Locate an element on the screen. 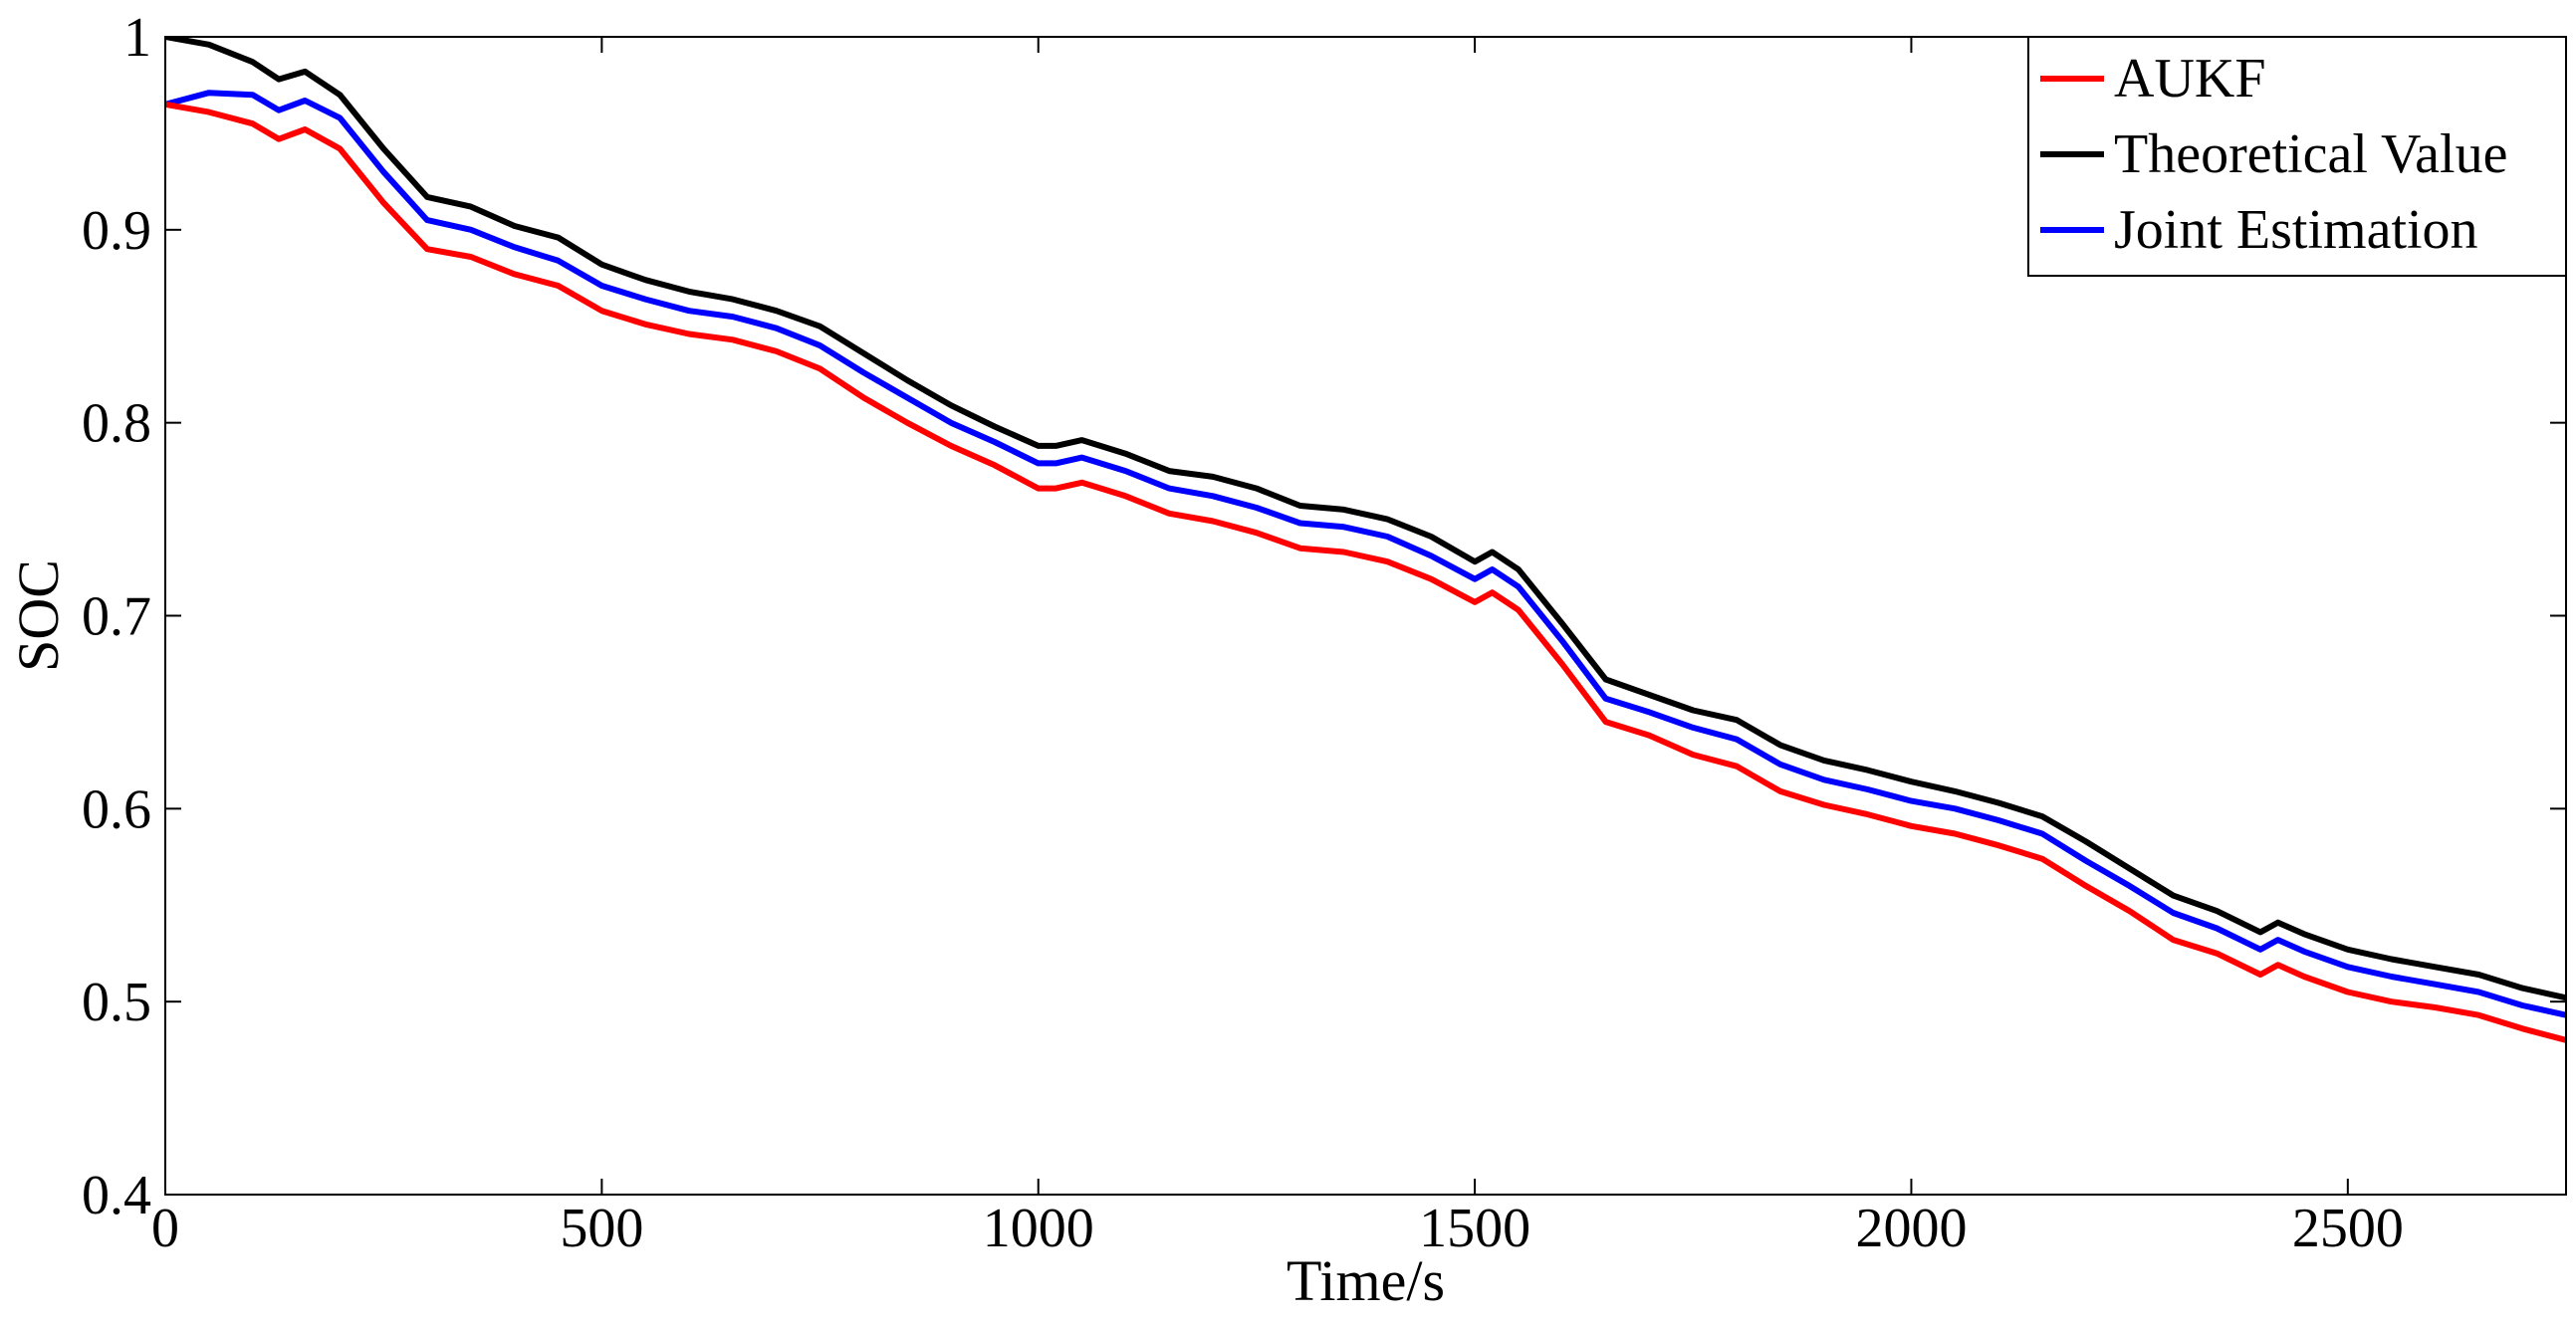 The height and width of the screenshot is (1325, 2576). y-tick-label: 0.4 is located at coordinates (116, 1195).